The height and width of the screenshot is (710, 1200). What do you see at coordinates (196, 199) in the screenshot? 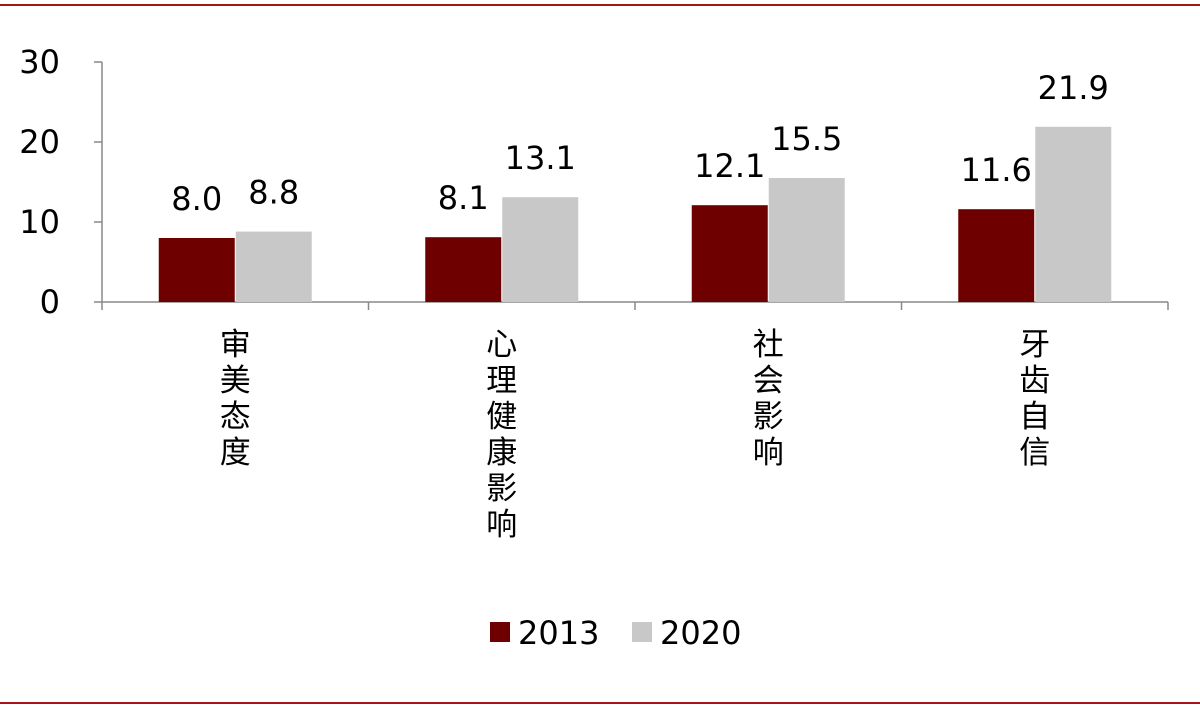
I see `data-label: 8.0` at bounding box center [196, 199].